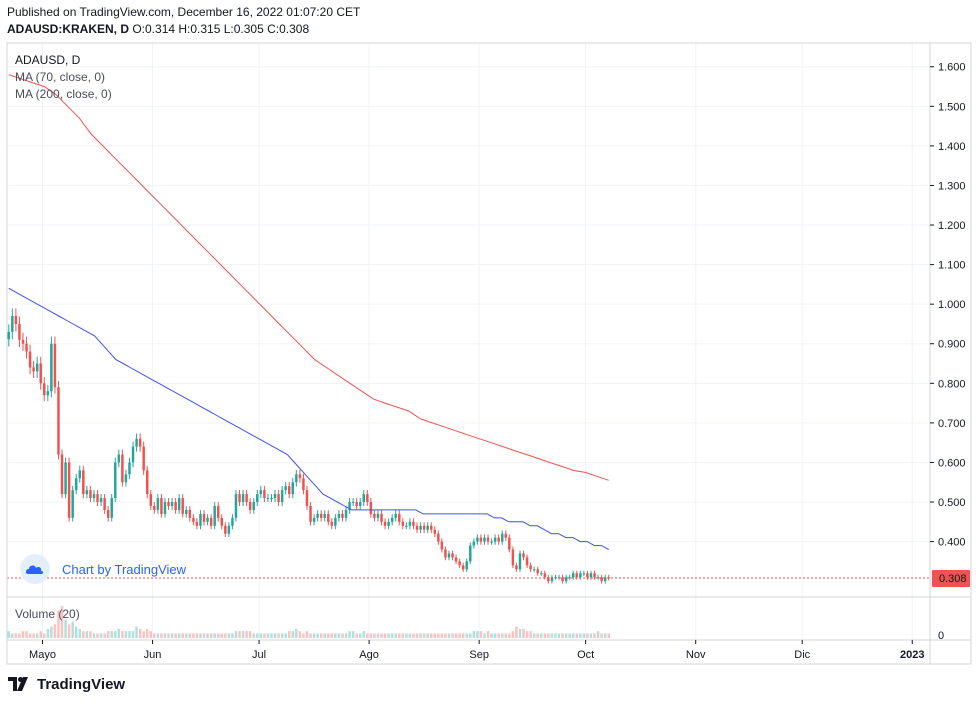  What do you see at coordinates (476, 650) in the screenshot?
I see `x-axis-ticks: Mayo Jun Jul Ago Sep Oct Nov Dic 2023` at bounding box center [476, 650].